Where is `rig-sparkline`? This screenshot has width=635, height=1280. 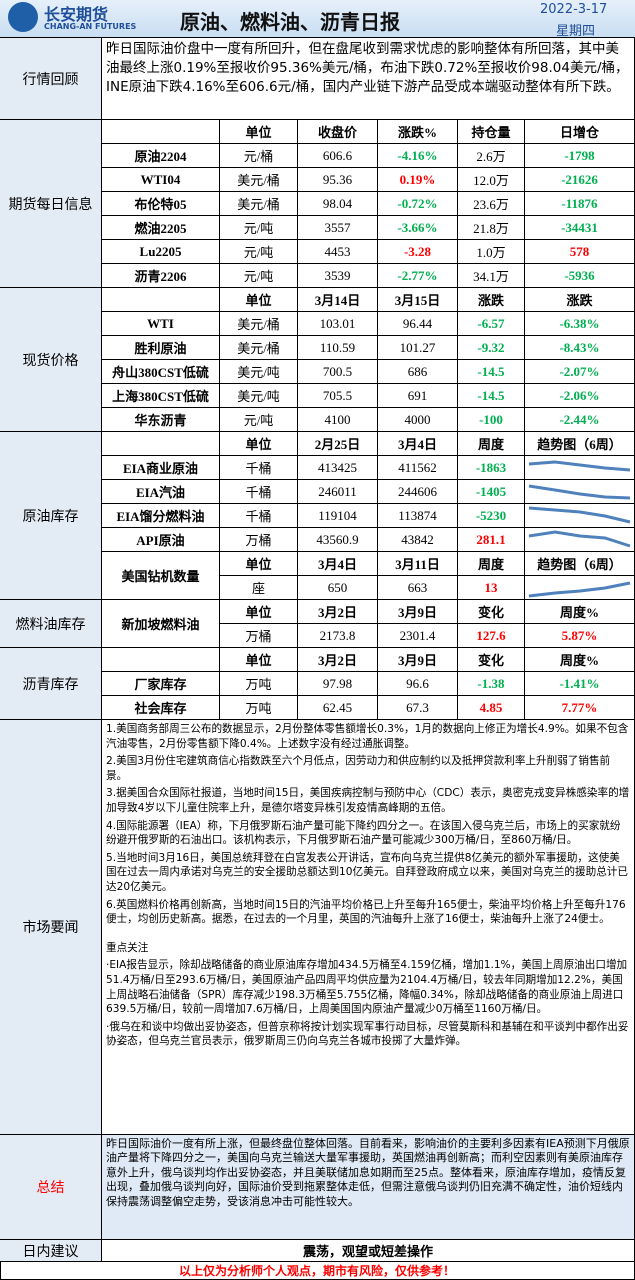
rig-sparkline is located at coordinates (579, 589).